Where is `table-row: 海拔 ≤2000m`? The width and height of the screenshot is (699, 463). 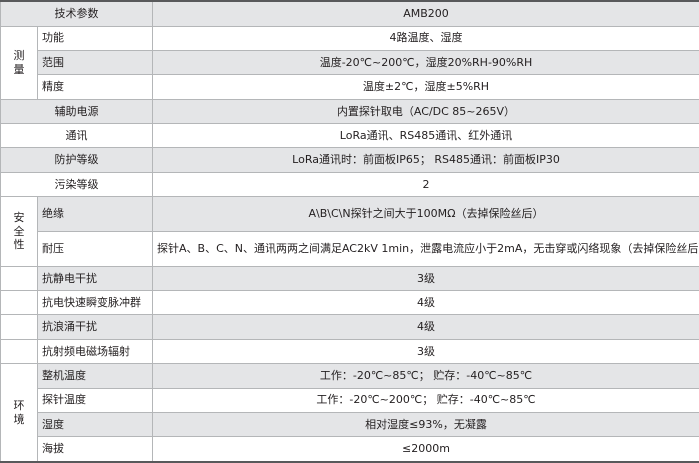 table-row: 海拔 ≤2000m is located at coordinates (350, 449).